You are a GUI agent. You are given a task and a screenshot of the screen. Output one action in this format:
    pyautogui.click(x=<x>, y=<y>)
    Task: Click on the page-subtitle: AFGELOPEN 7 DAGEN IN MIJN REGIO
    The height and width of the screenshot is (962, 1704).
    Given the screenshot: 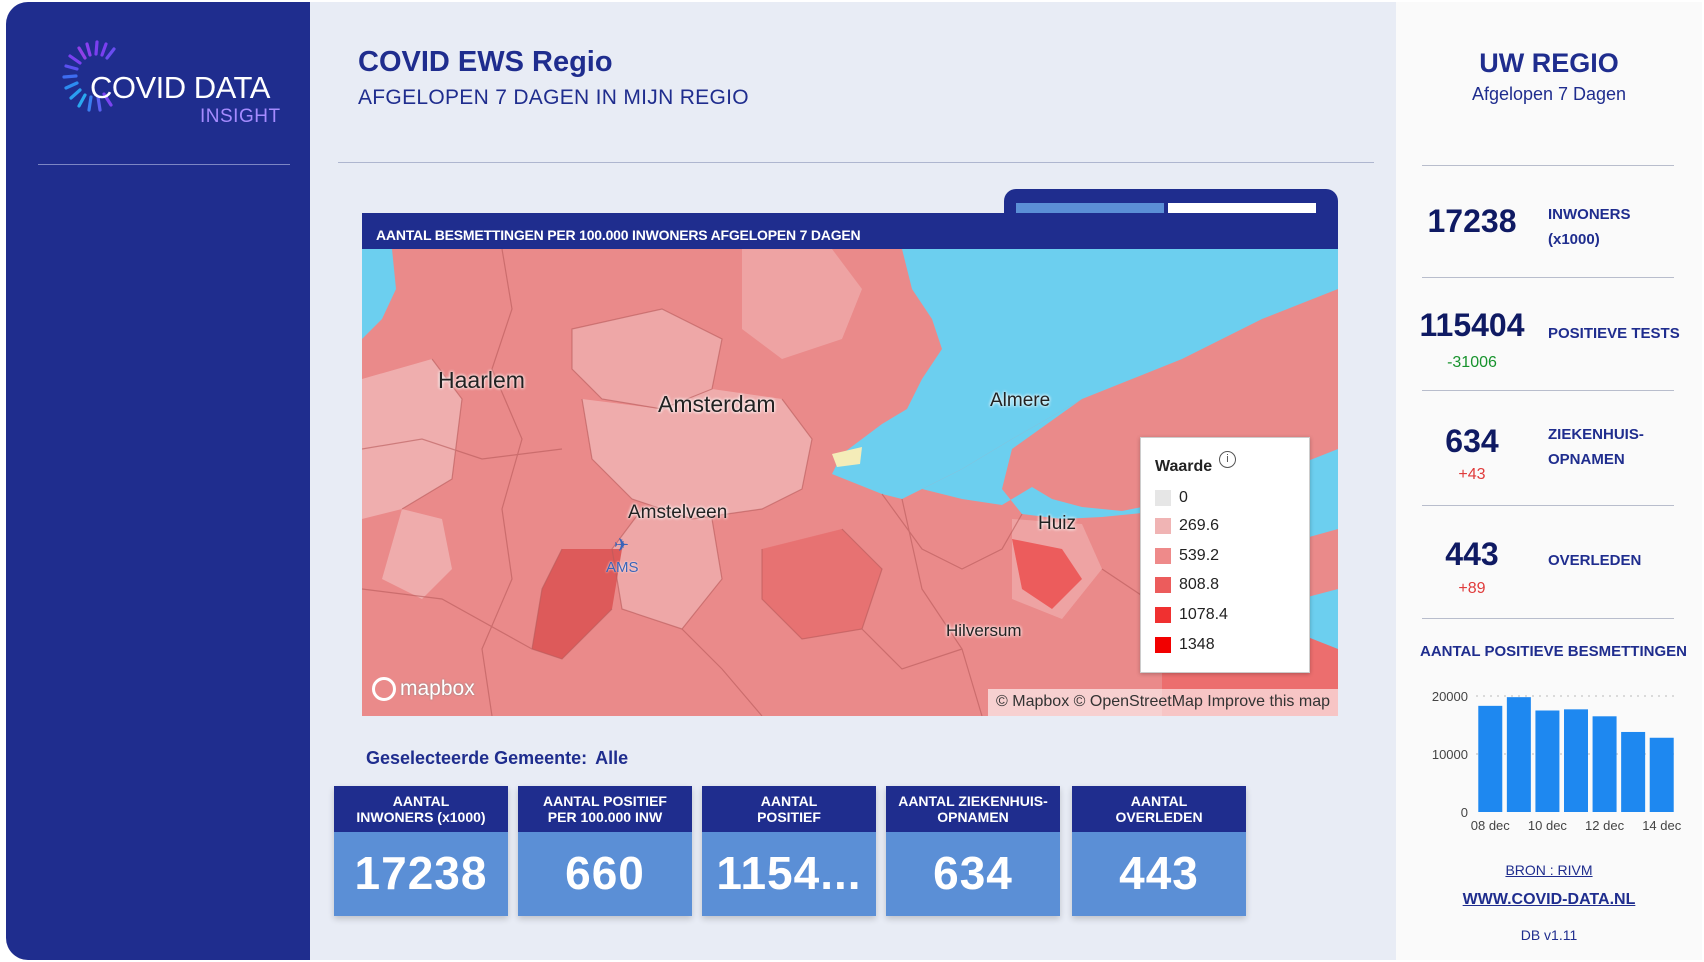 What is the action you would take?
    pyautogui.click(x=553, y=97)
    